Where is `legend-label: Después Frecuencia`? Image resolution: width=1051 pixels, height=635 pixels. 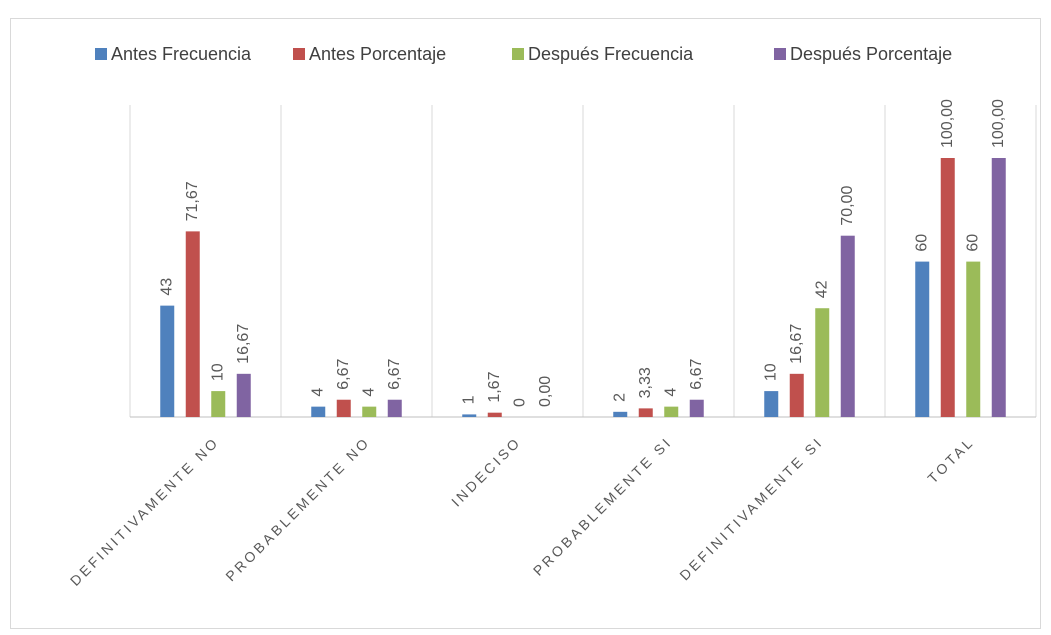 legend-label: Después Frecuencia is located at coordinates (611, 54).